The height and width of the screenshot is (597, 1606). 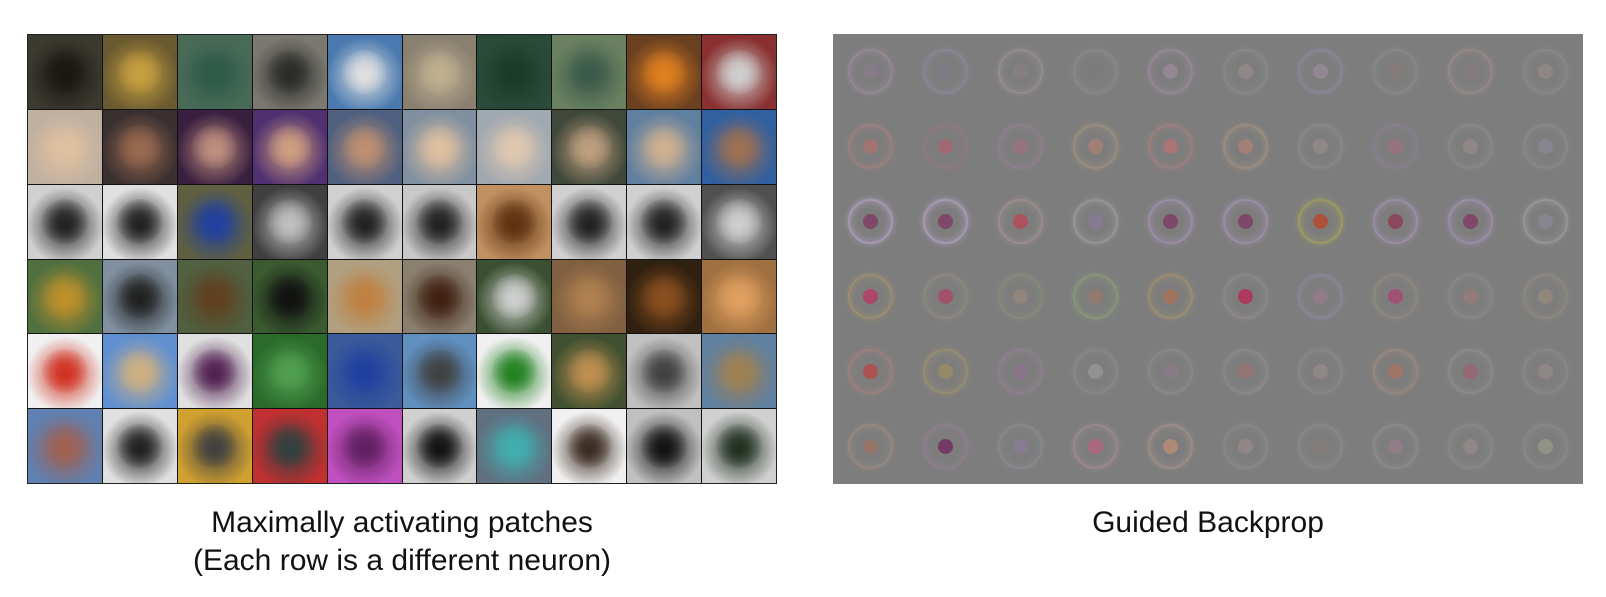 I want to click on patch-r2-c4, so click(x=289, y=146).